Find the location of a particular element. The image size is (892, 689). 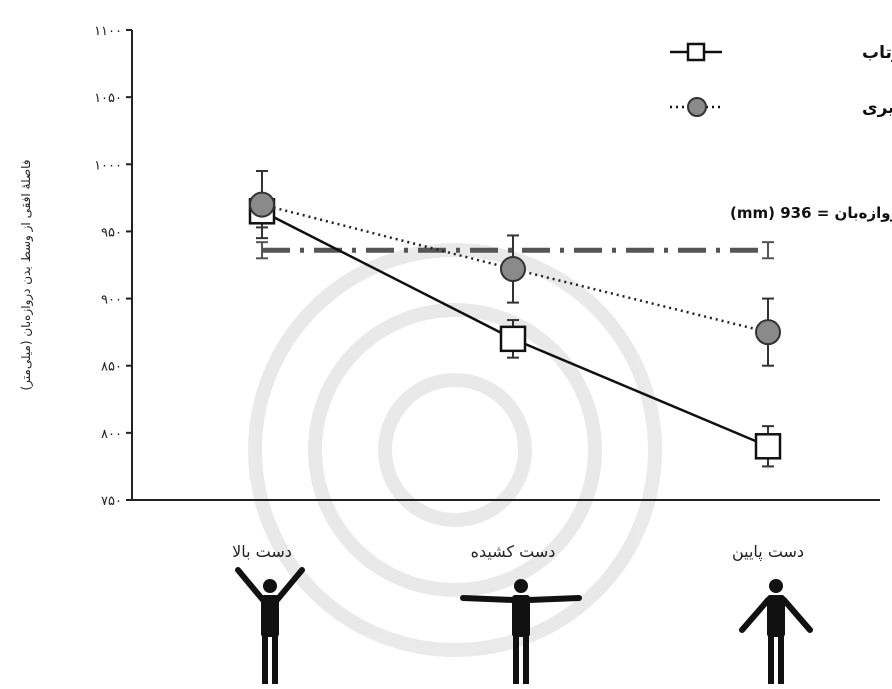

category-labels: دست بالا دست کشیده دست پایین is located at coordinates (518, 552).